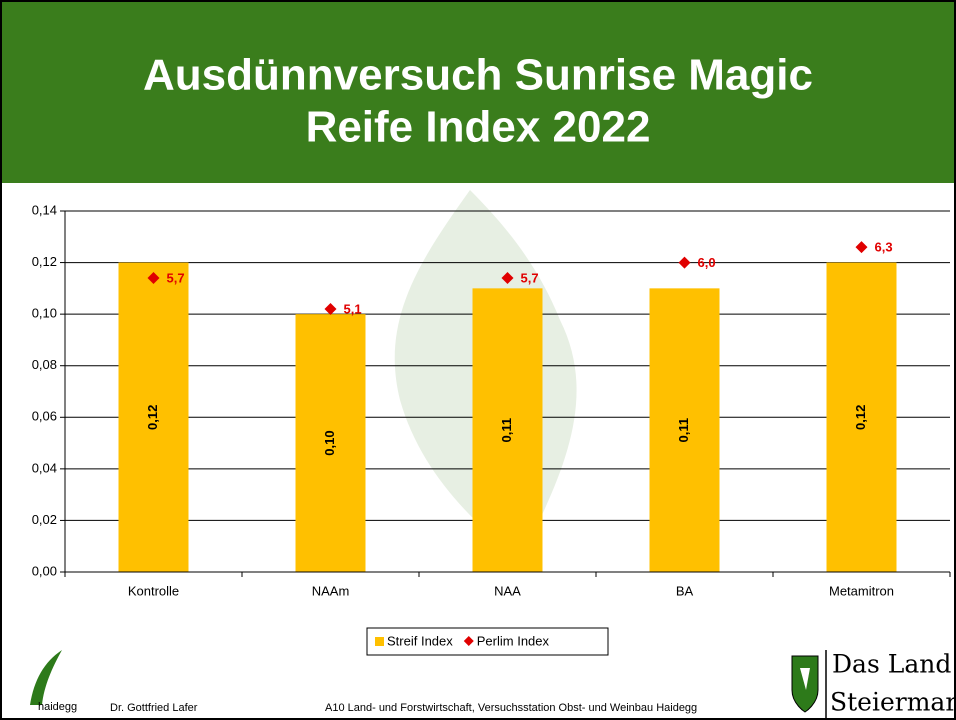 This screenshot has height=720, width=956. What do you see at coordinates (685, 590) in the screenshot?
I see `x-tick-label: BA` at bounding box center [685, 590].